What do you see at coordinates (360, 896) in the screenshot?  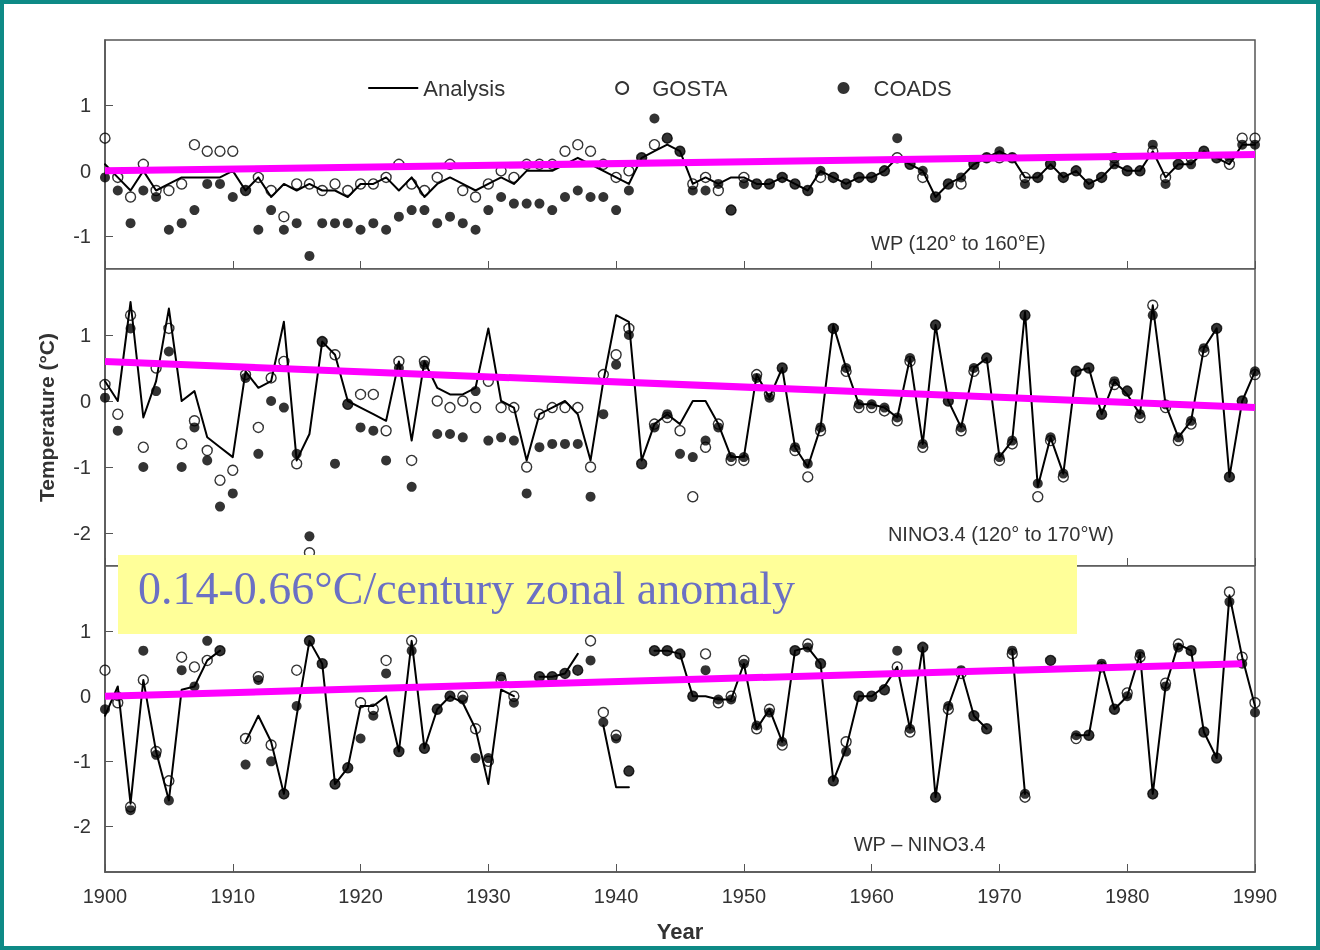 I see `x-tick-label: 1920` at bounding box center [360, 896].